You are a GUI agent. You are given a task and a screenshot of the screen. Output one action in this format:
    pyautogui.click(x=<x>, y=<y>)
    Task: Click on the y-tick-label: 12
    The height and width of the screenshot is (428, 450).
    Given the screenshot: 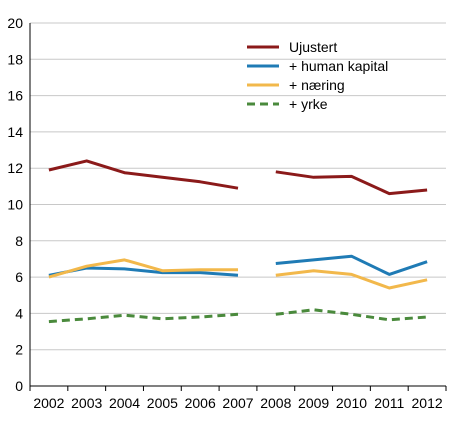 What is the action you would take?
    pyautogui.click(x=15, y=168)
    